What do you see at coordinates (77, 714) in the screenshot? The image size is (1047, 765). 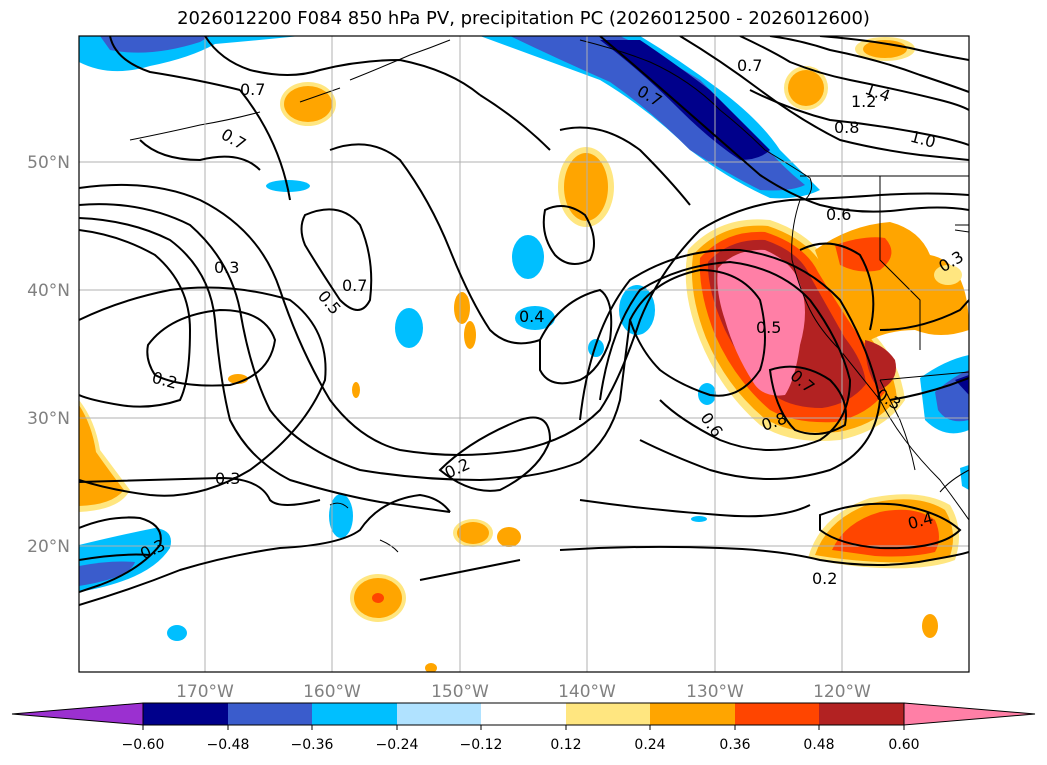 I see `colorbar-extend-low` at bounding box center [77, 714].